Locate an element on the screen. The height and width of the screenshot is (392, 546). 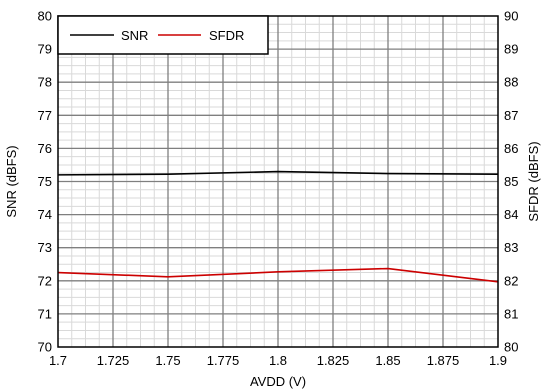
legend-label-sfdr: SFDR is located at coordinates (226, 35).